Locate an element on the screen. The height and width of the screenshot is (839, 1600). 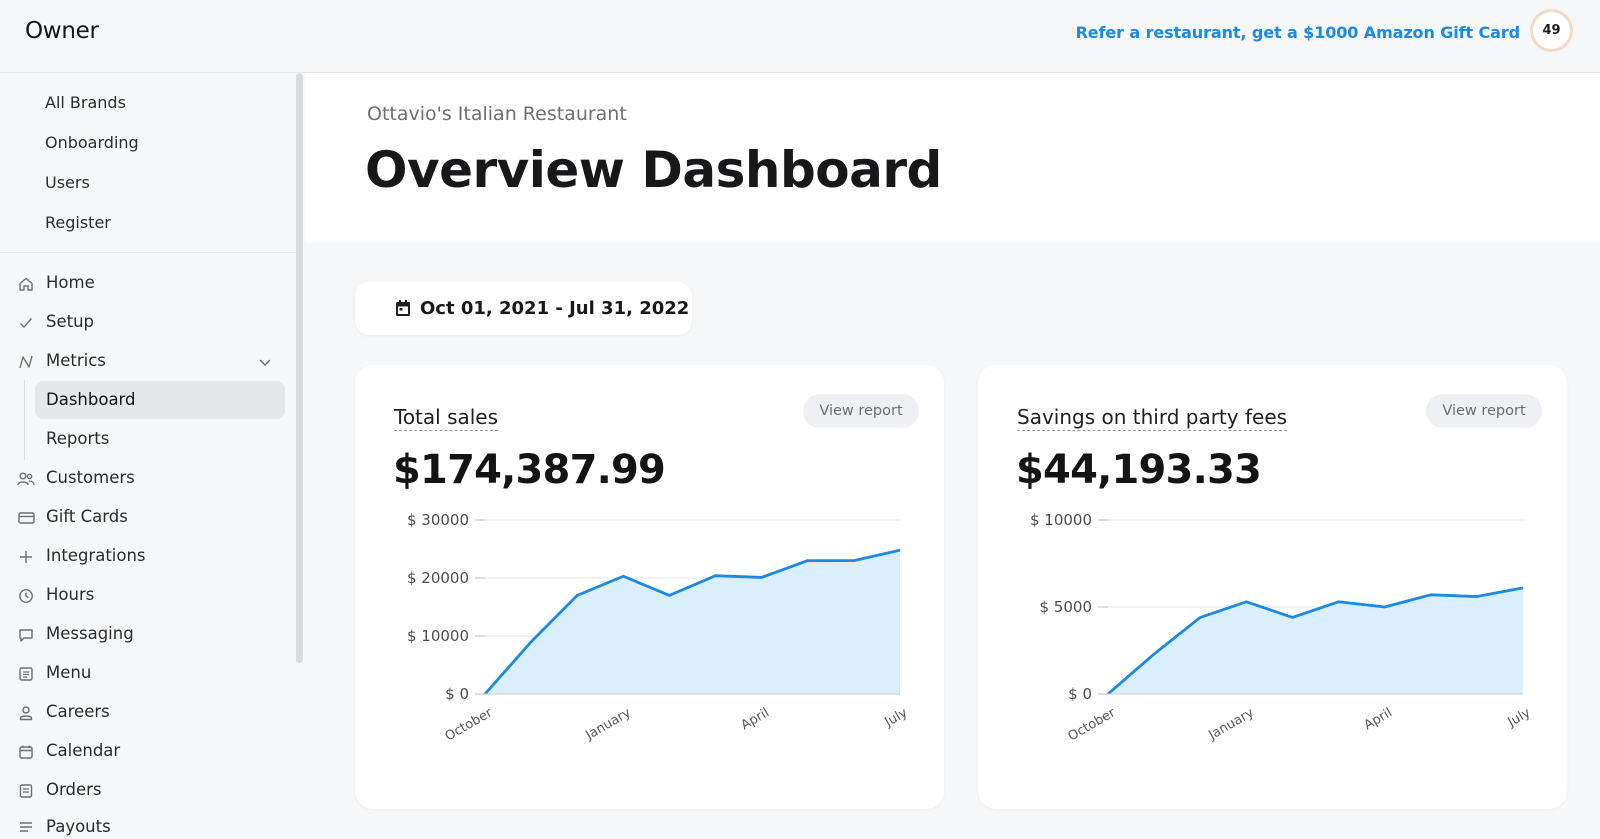
date-range-picker: Oct 01, 2021 - Jul 31, 2022 is located at coordinates (523, 308).